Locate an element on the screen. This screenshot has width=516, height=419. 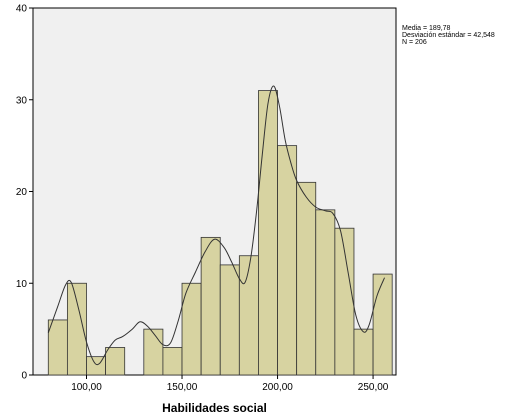
x-tick-label: 100,00 is located at coordinates (86, 387).